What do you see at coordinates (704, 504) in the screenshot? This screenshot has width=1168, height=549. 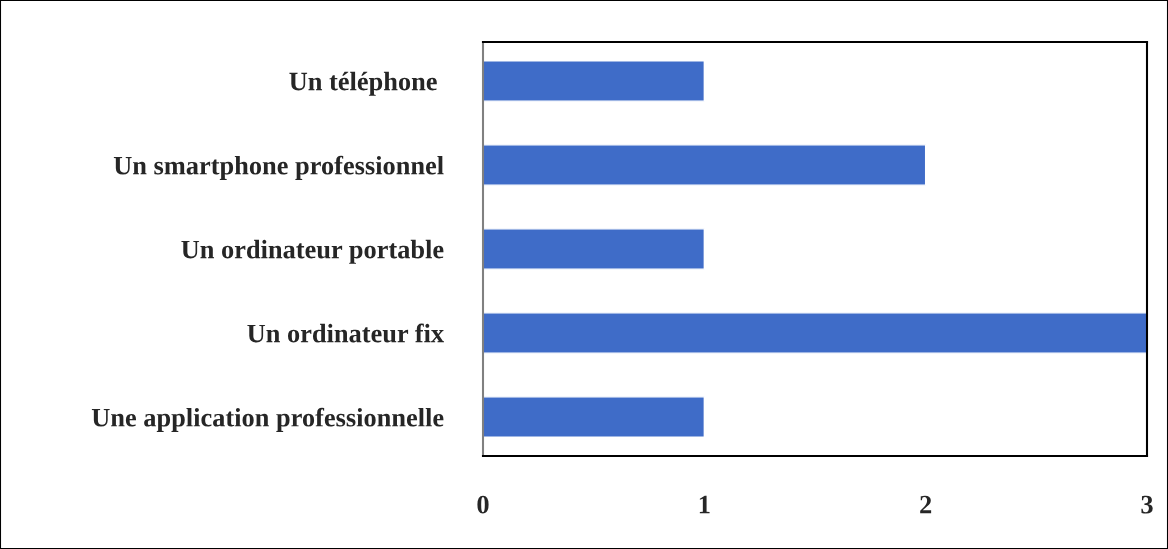 I see `x-tick-label: 1` at bounding box center [704, 504].